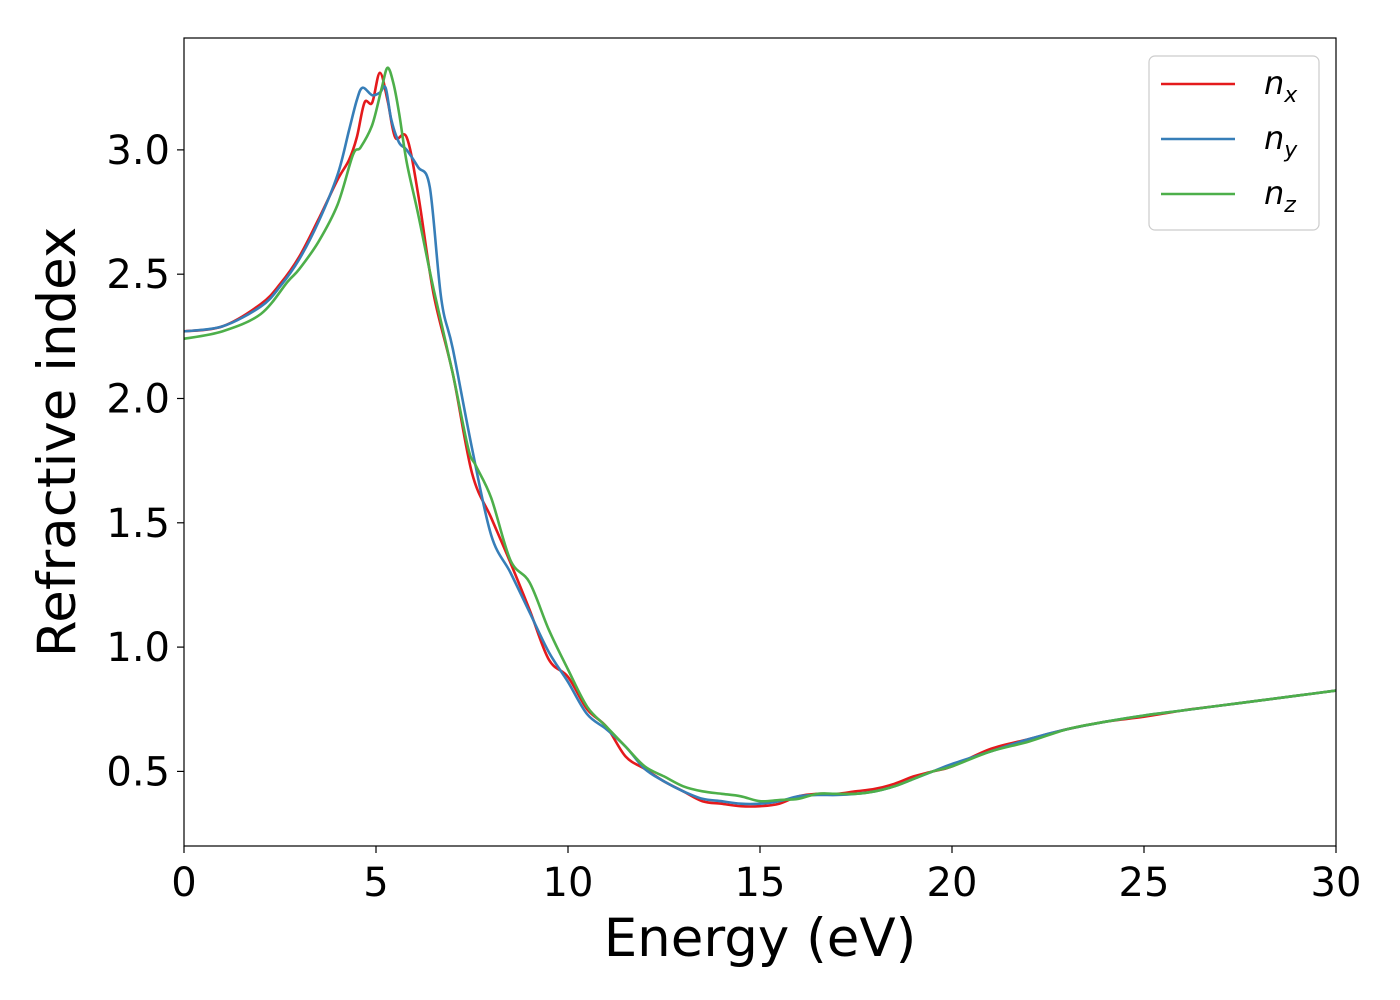 This screenshot has height=1000, width=1400. What do you see at coordinates (568, 883) in the screenshot?
I see `x-tick-label: 10` at bounding box center [568, 883].